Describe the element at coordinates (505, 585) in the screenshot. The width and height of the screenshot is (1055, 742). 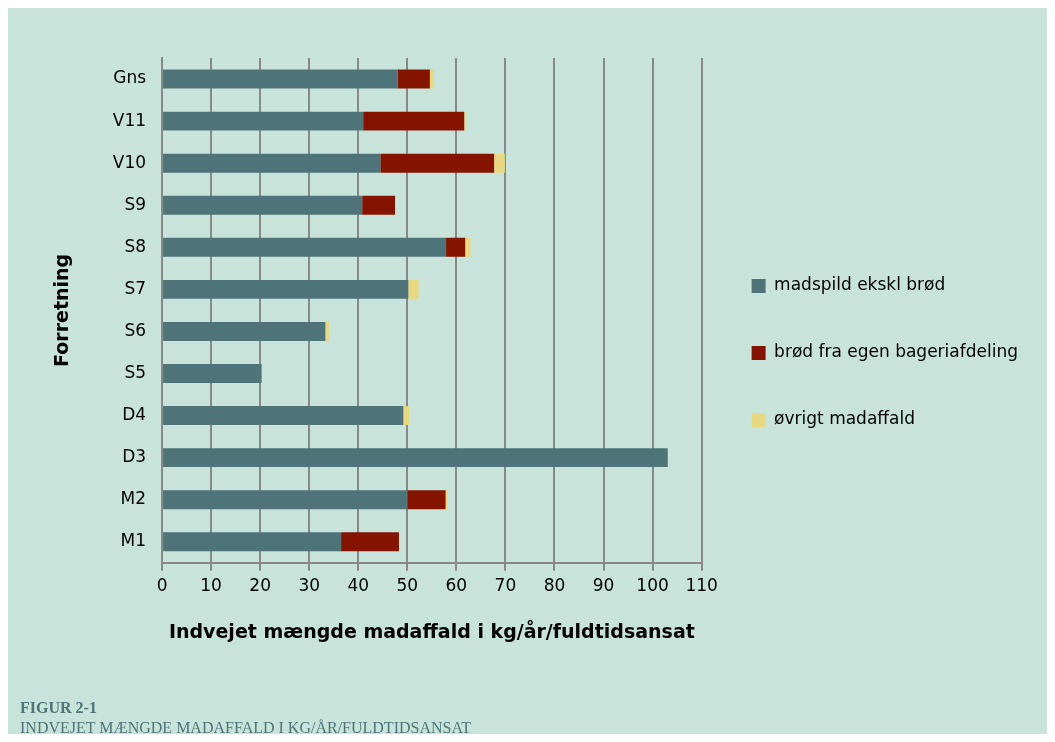
I see `x-tick-label: 70` at that location.